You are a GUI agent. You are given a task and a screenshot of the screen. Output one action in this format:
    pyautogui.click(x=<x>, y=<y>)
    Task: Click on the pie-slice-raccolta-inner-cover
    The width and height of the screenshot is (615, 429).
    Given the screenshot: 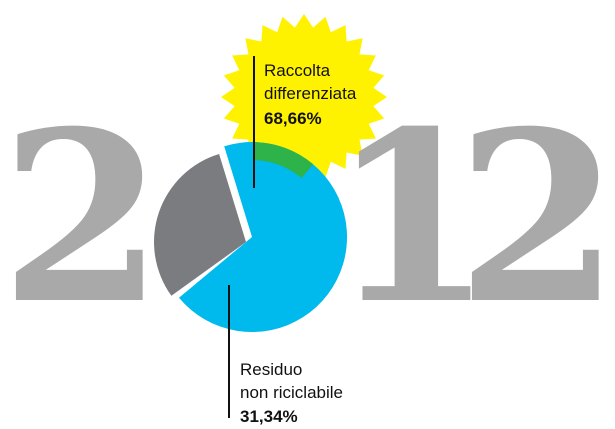 What is the action you would take?
    pyautogui.click(x=278, y=198)
    